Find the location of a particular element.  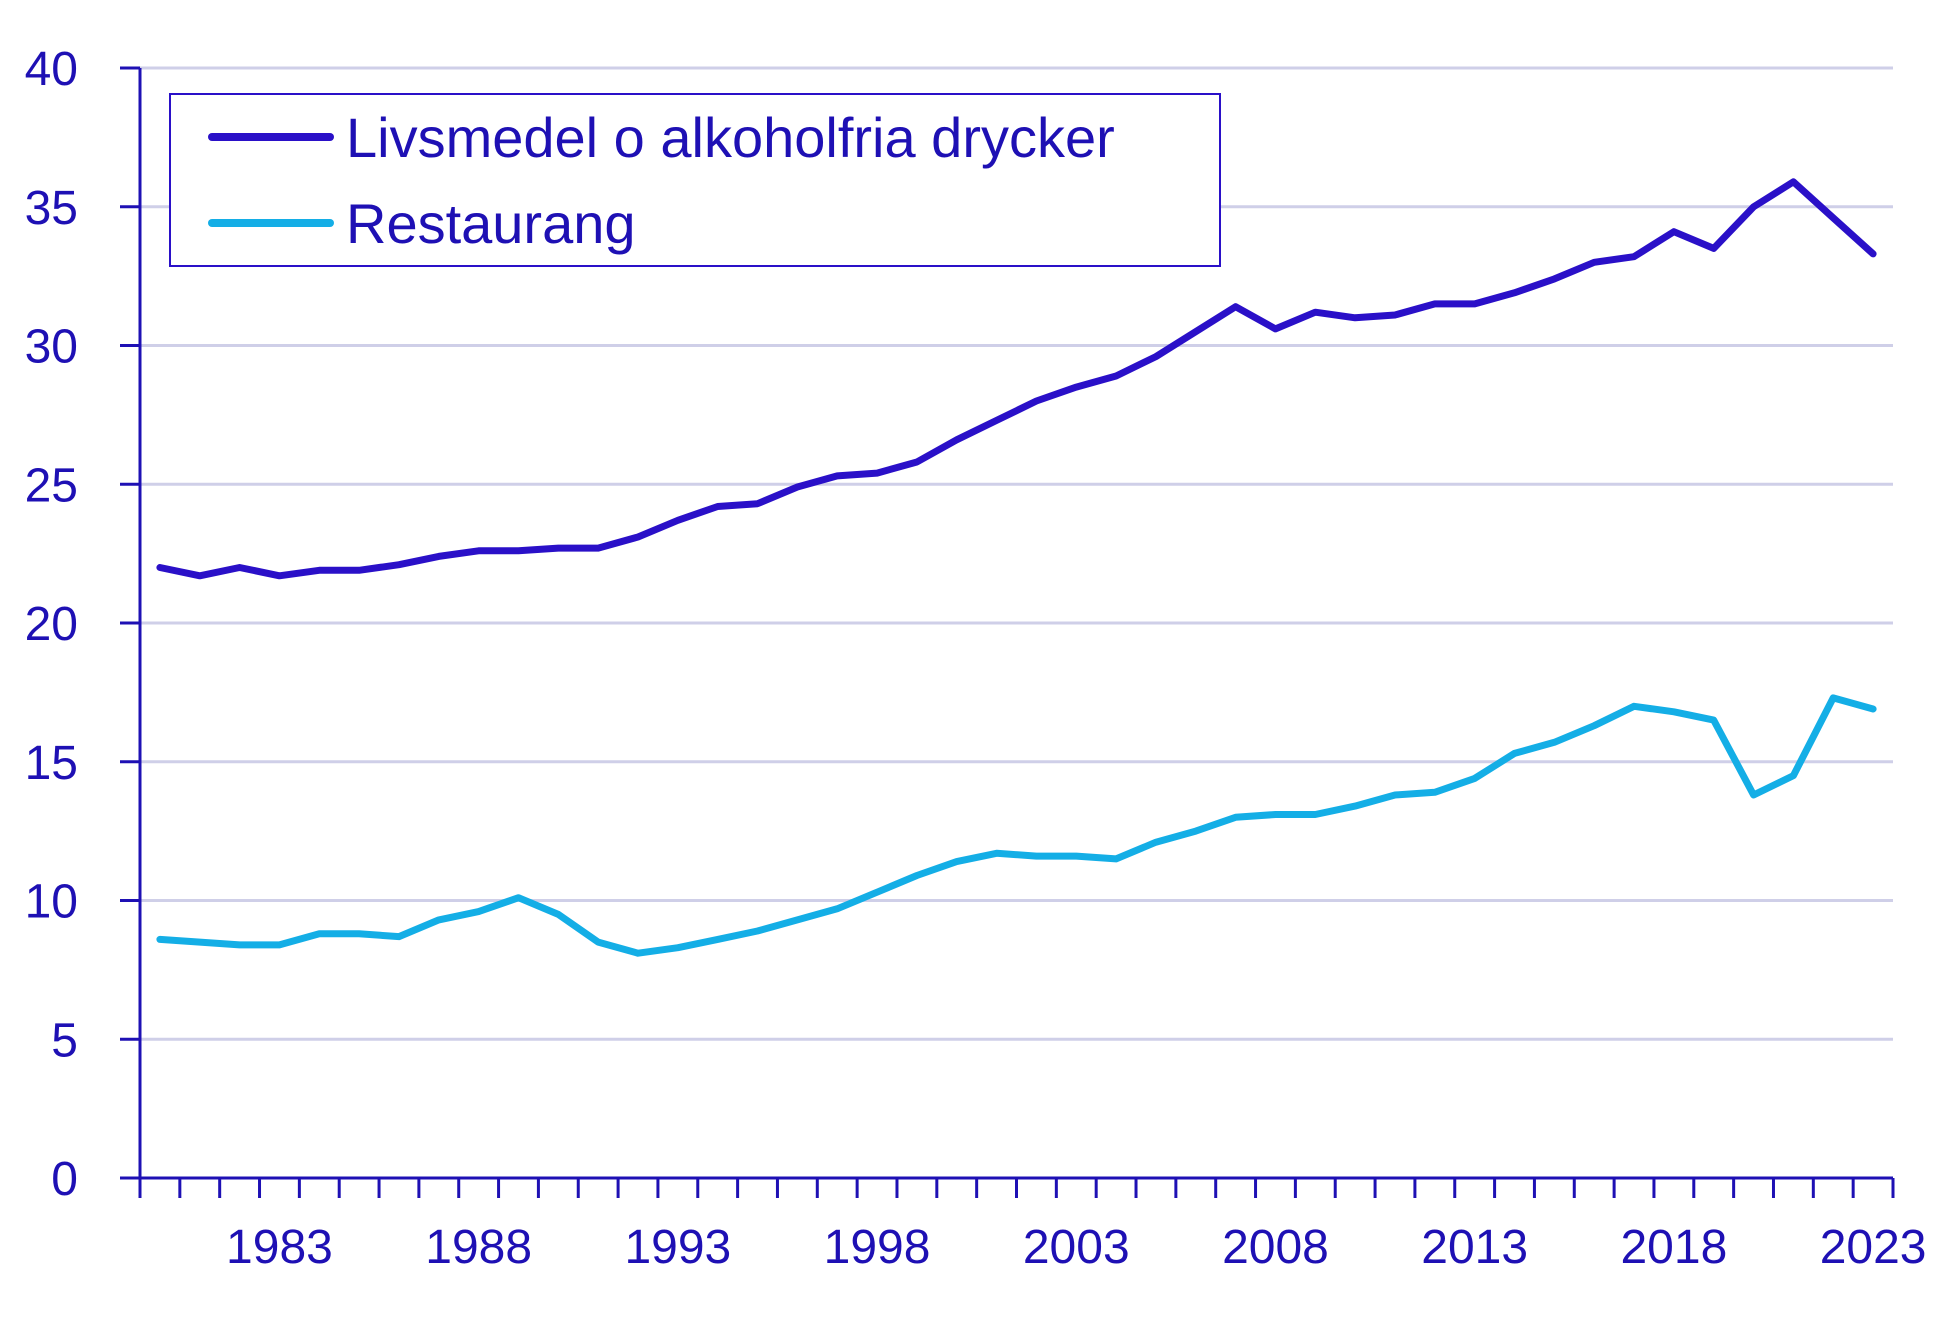

y-tick-label: 20 is located at coordinates (51, 624).